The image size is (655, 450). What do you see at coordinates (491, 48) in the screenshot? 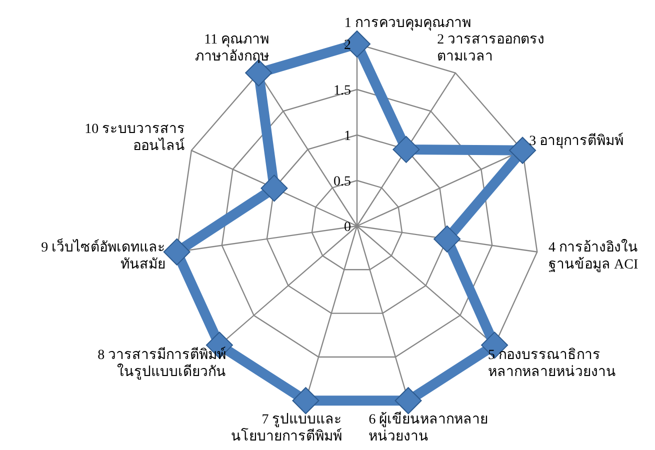
I see `spoke-label: 2 วารสารออกตรง ตามเวลา` at bounding box center [491, 48].